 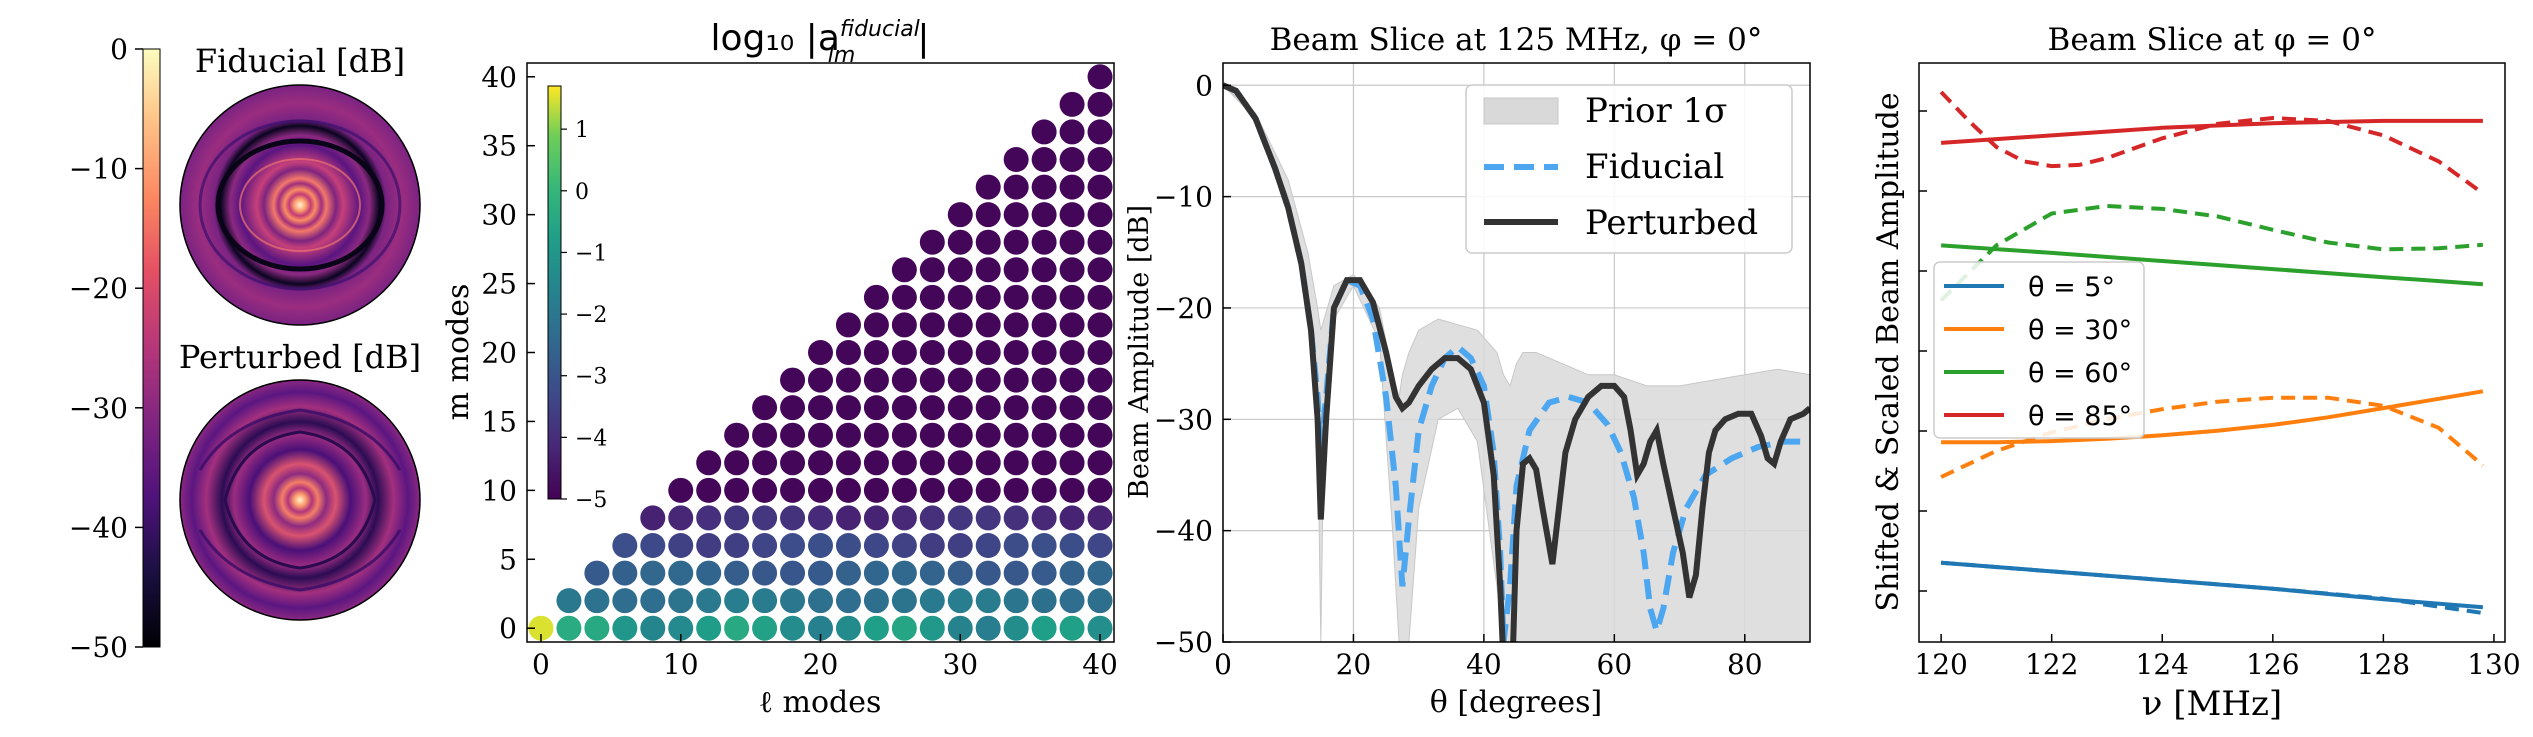 What do you see at coordinates (1183, 197) in the screenshot?
I see `slice125-y-tick-label: −10` at bounding box center [1183, 197].